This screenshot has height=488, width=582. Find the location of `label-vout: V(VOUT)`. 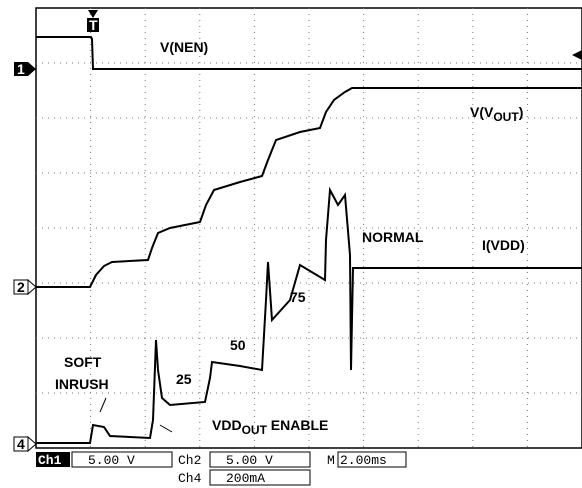

label-vout: V(VOUT) is located at coordinates (496, 114).